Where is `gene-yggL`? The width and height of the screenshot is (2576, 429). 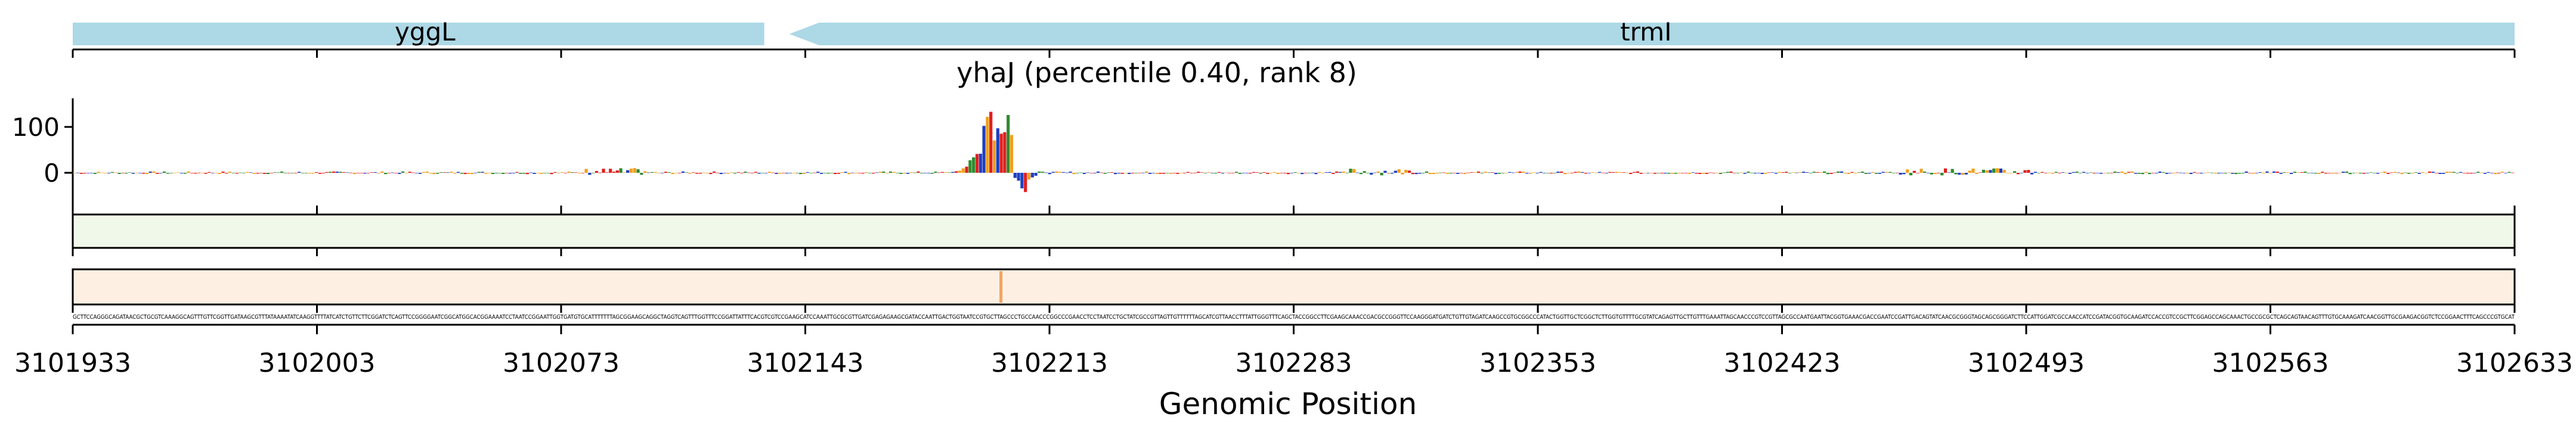 gene-yggL is located at coordinates (418, 34).